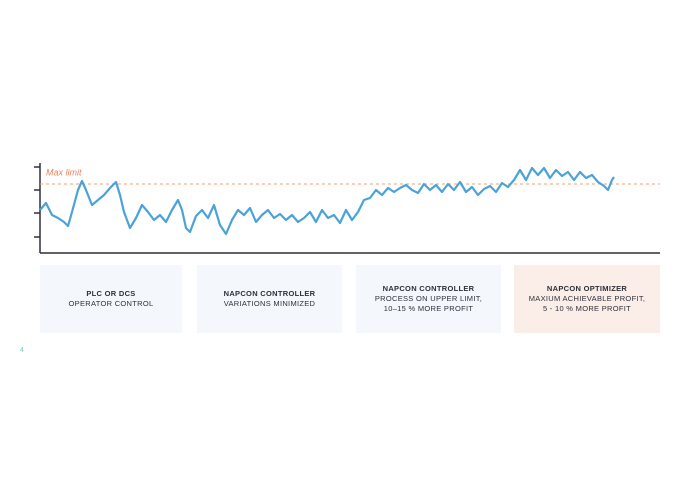 Image resolution: width=680 pixels, height=485 pixels. What do you see at coordinates (587, 288) in the screenshot?
I see `stage-title: NAPCON OPTIMIZER` at bounding box center [587, 288].